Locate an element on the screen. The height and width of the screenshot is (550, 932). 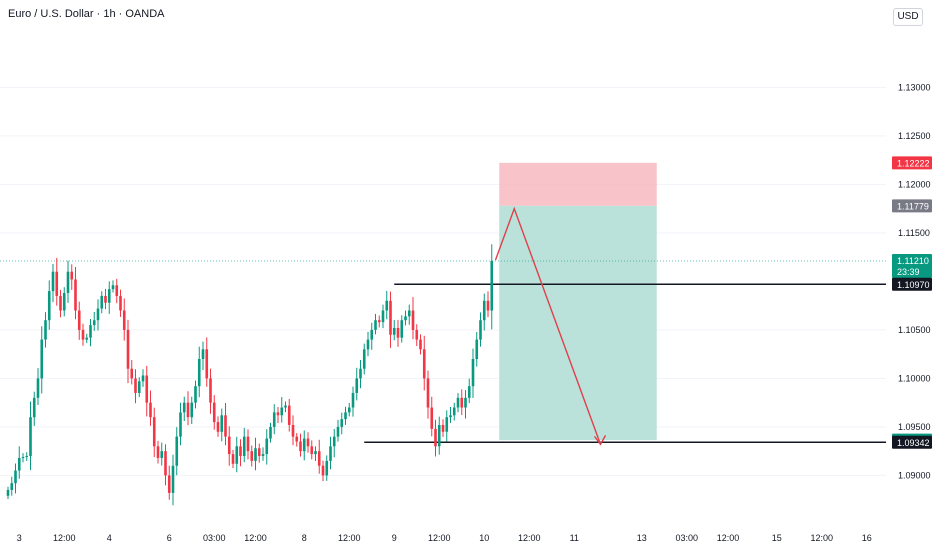
take-profit-zone is located at coordinates (578, 323).